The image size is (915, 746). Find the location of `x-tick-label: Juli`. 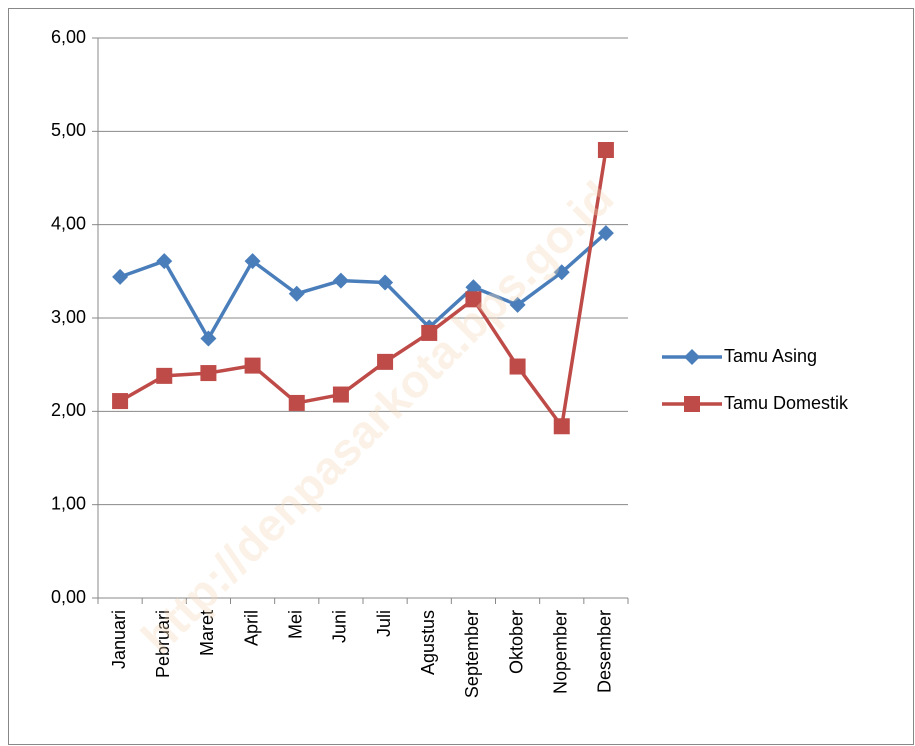

x-tick-label: Juli is located at coordinates (384, 623).